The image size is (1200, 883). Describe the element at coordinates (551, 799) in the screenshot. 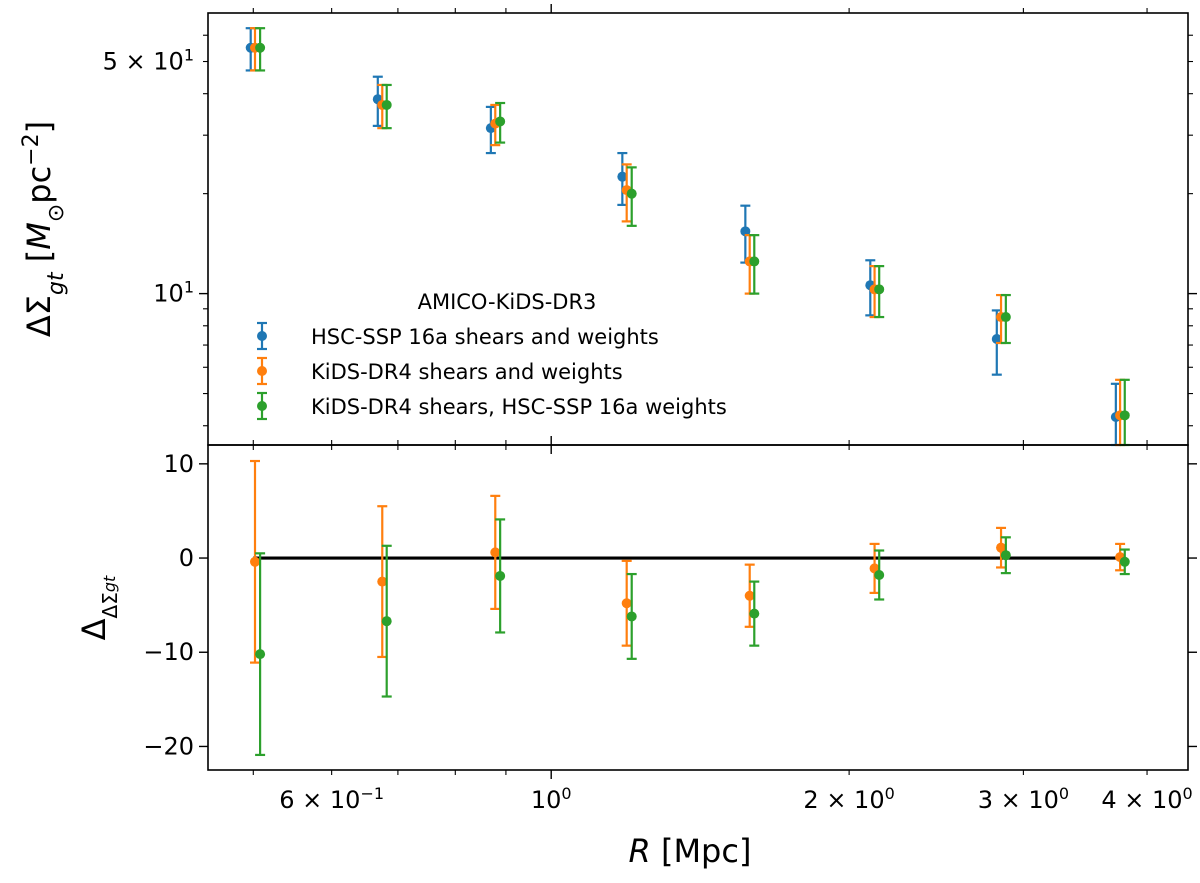

I see `xtick-label: 100` at that location.